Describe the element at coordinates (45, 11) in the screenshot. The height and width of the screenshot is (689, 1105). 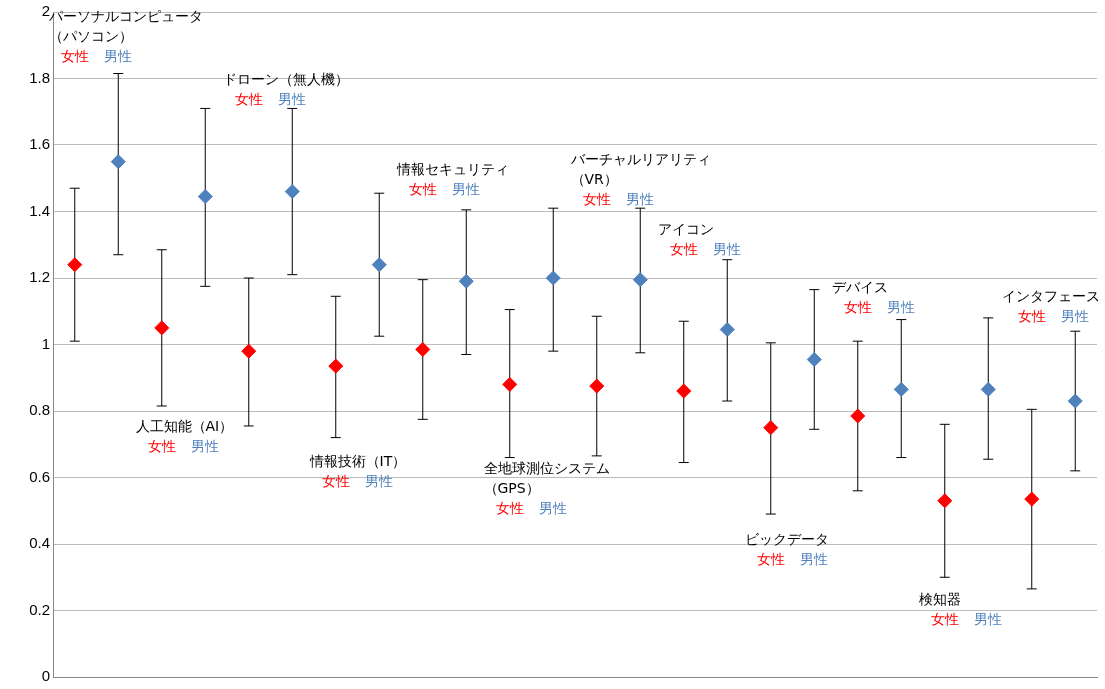
I see `y-tick-label: 2` at that location.